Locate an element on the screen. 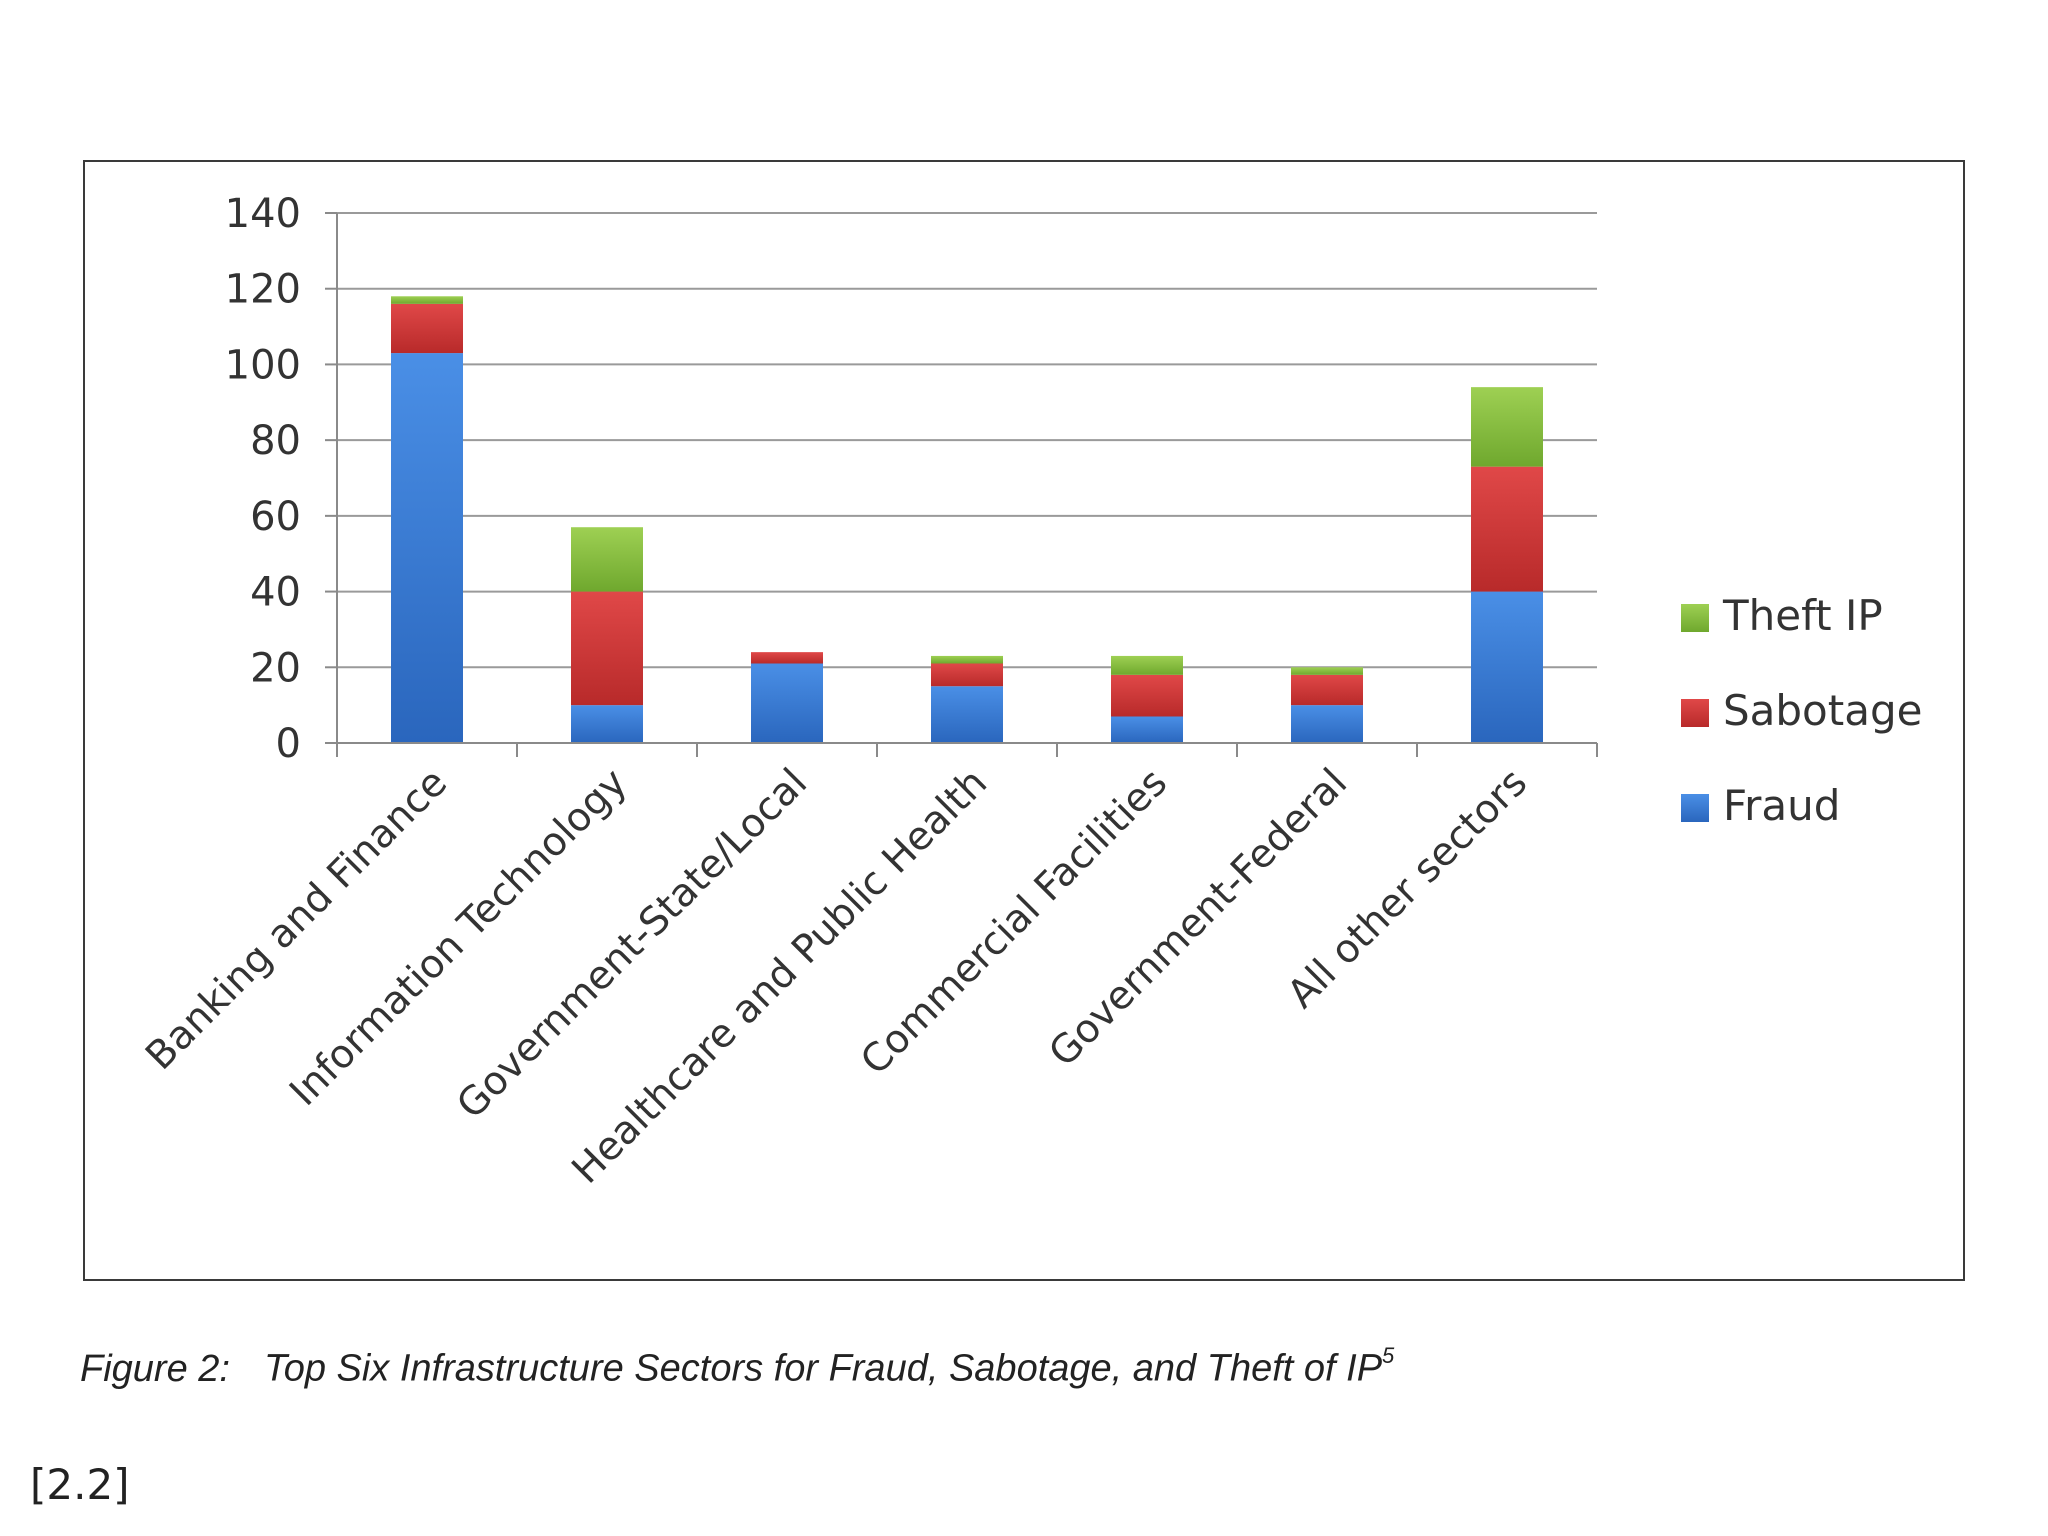 This screenshot has width=2048, height=1536. legend-label-sabotage: Sabotage is located at coordinates (1822, 710).